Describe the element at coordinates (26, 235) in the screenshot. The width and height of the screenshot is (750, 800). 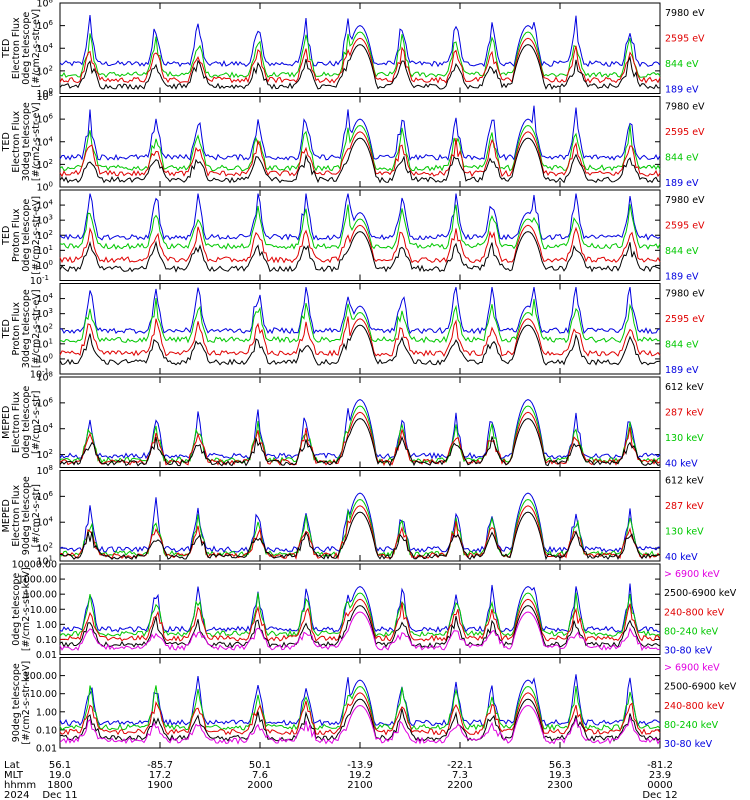
I see `y-axis-label: 0deg telescope` at that location.